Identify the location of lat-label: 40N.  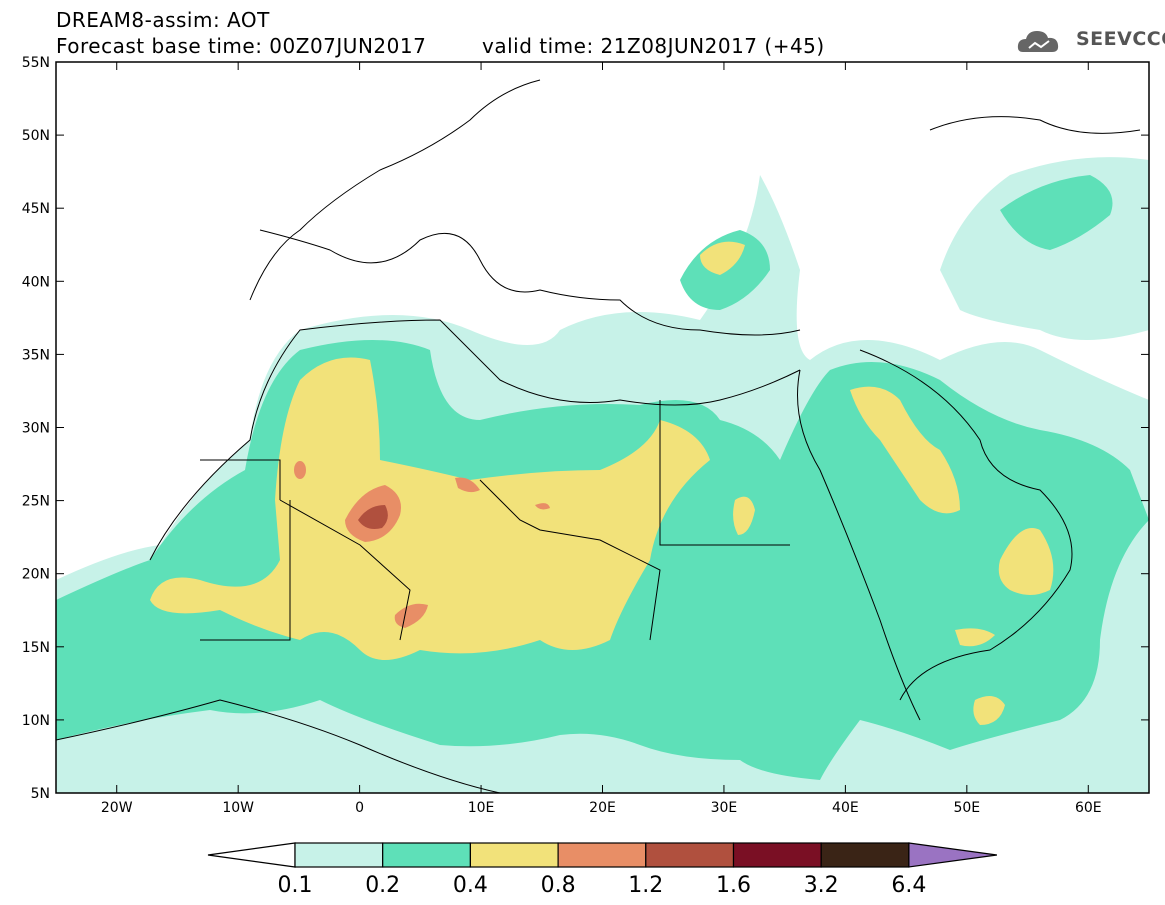
(36, 282).